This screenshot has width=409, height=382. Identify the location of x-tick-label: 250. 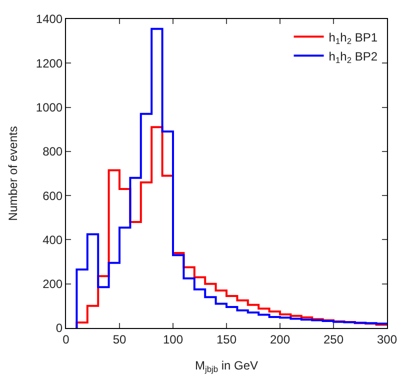
(333, 339).